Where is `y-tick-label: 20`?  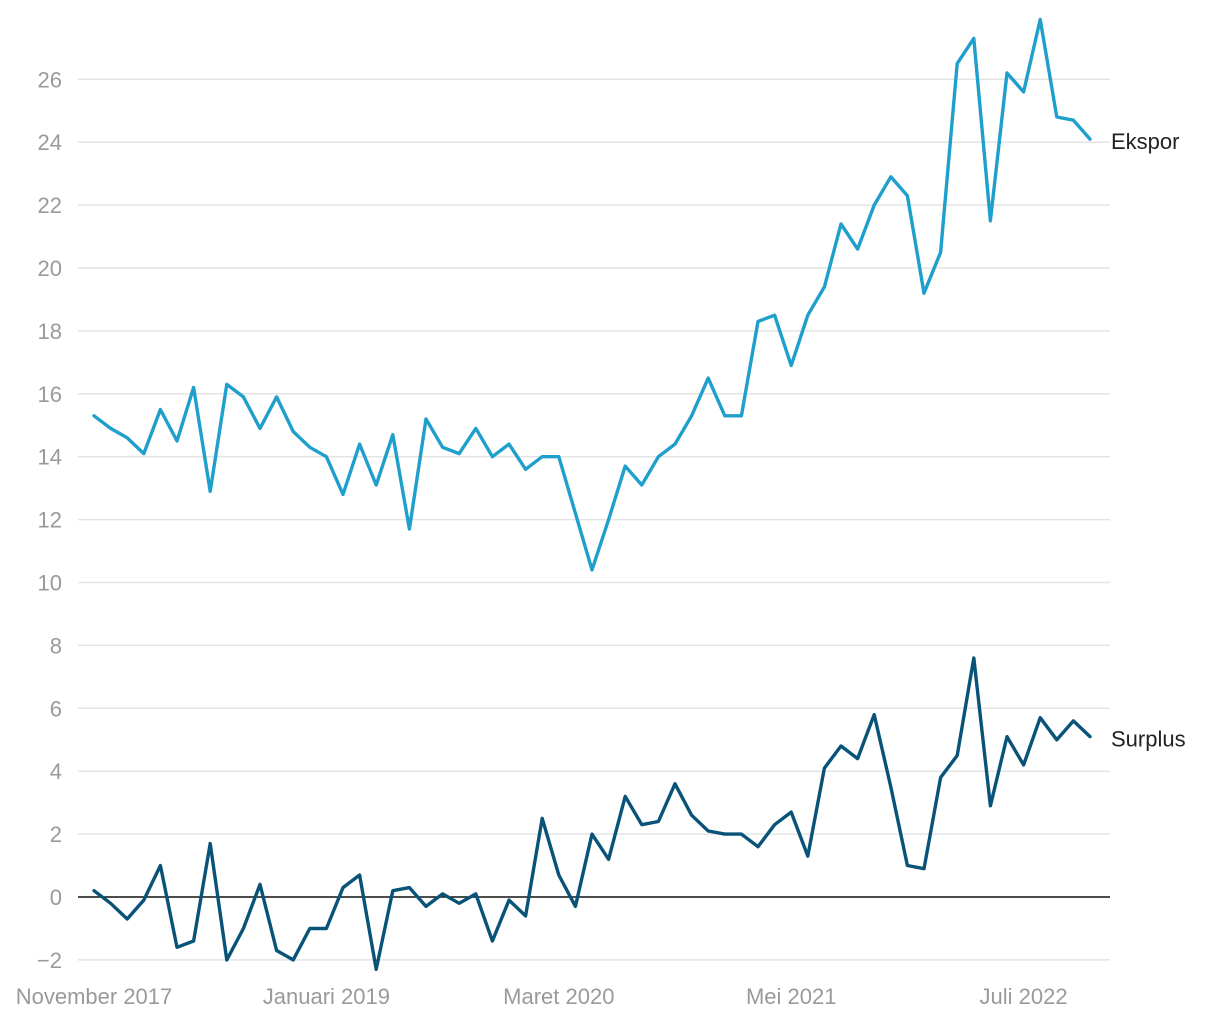 y-tick-label: 20 is located at coordinates (50, 268).